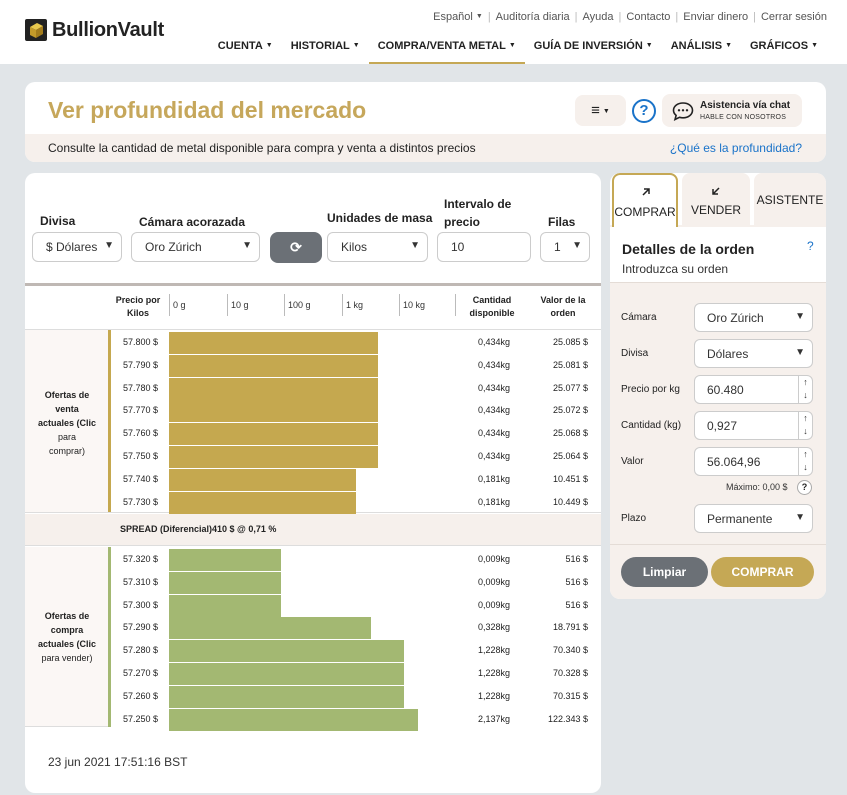 This screenshot has width=847, height=795. What do you see at coordinates (793, 17) in the screenshot?
I see `logout-link: Cerrar sesión` at bounding box center [793, 17].